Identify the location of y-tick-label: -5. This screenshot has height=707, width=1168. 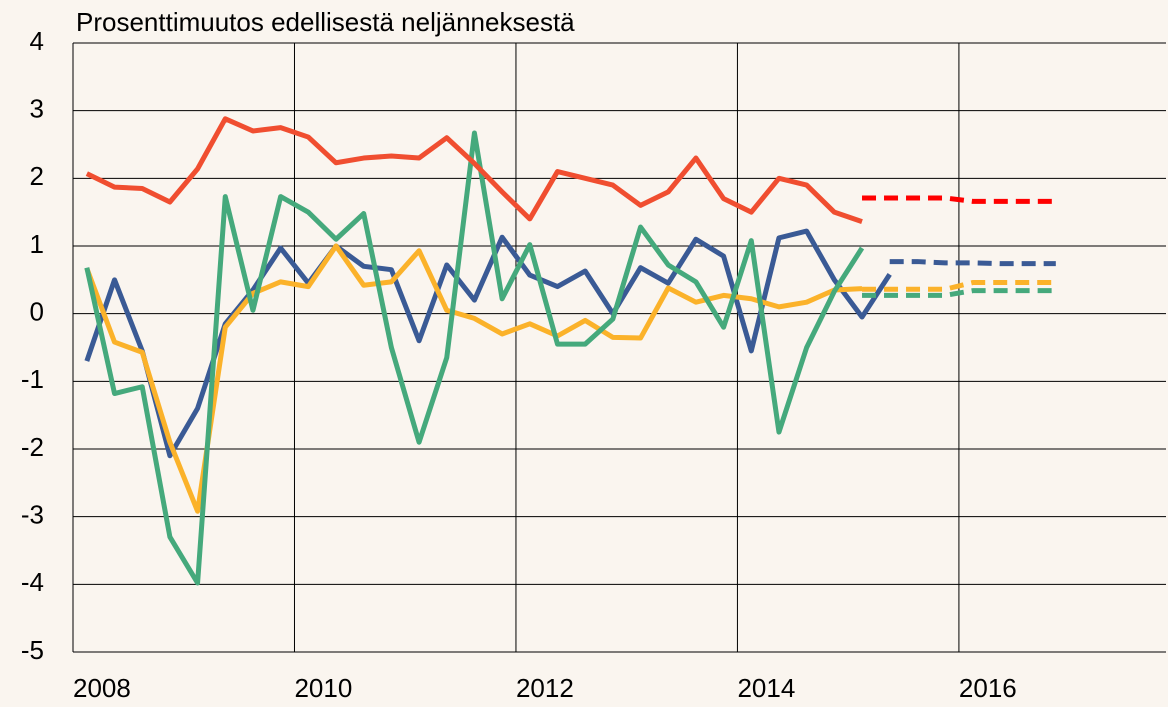
(32, 650).